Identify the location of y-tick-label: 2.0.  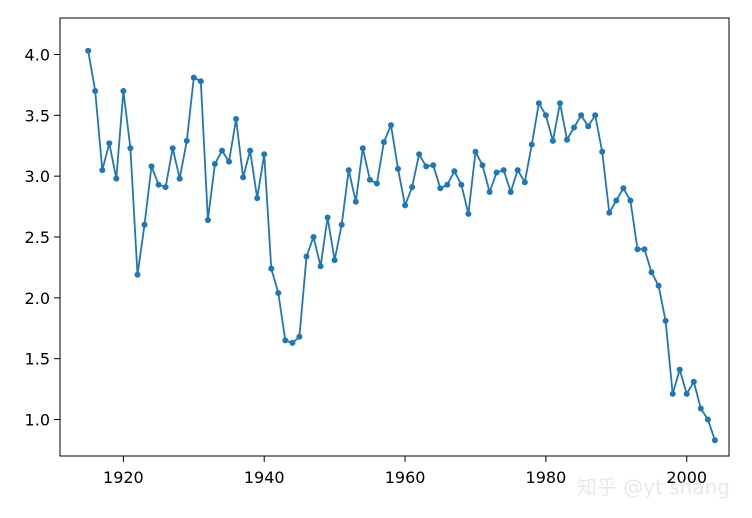
(37, 298).